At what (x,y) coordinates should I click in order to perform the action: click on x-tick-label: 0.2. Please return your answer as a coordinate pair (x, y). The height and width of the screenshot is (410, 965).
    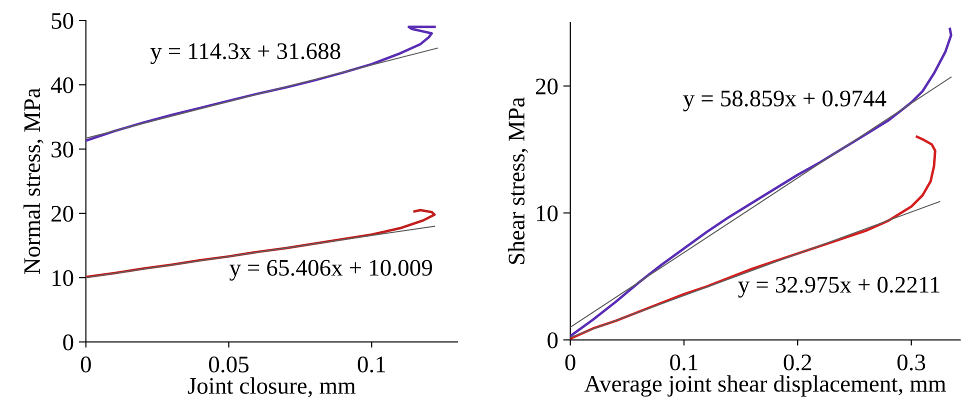
    Looking at the image, I should click on (798, 362).